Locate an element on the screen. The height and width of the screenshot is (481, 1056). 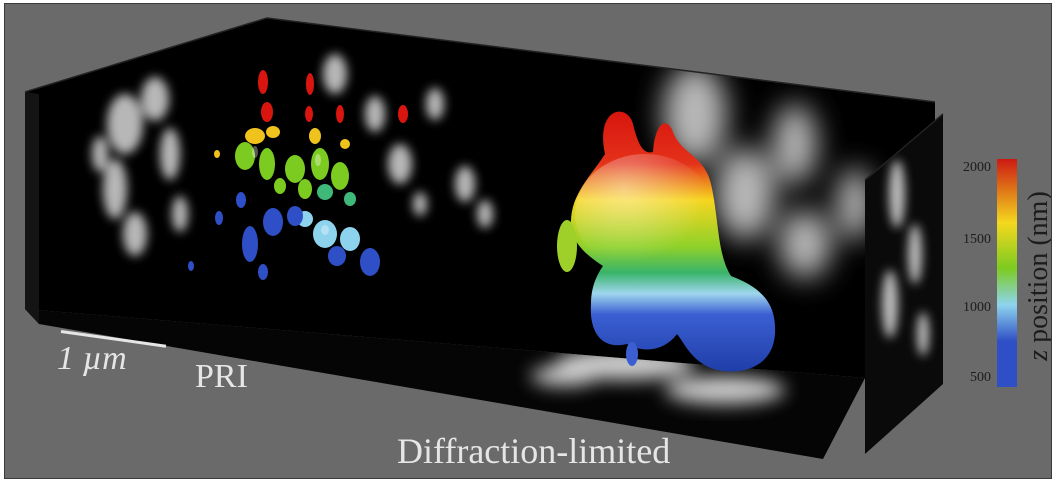
colorbar-tick-1500: 1500 is located at coordinates (977, 239).